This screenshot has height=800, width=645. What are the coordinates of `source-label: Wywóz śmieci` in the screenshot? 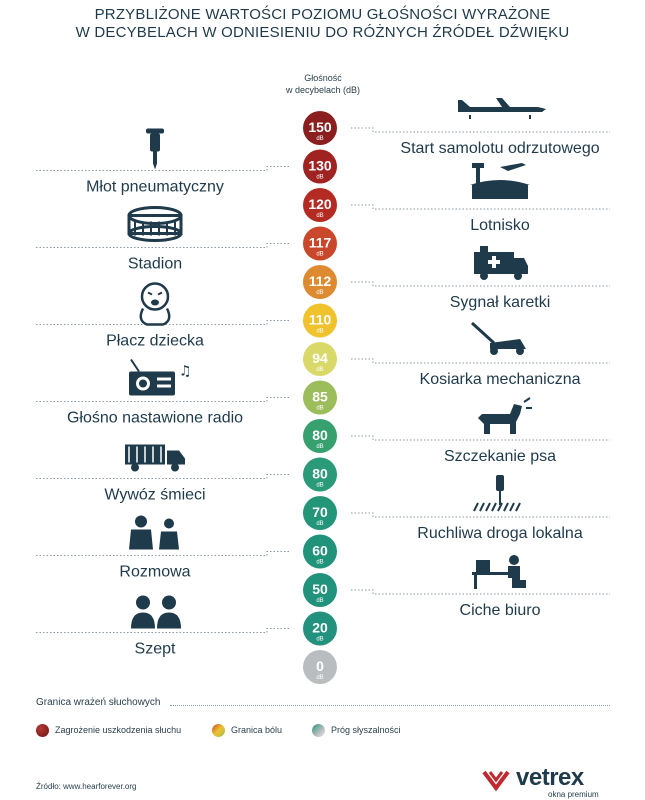 It's located at (154, 495).